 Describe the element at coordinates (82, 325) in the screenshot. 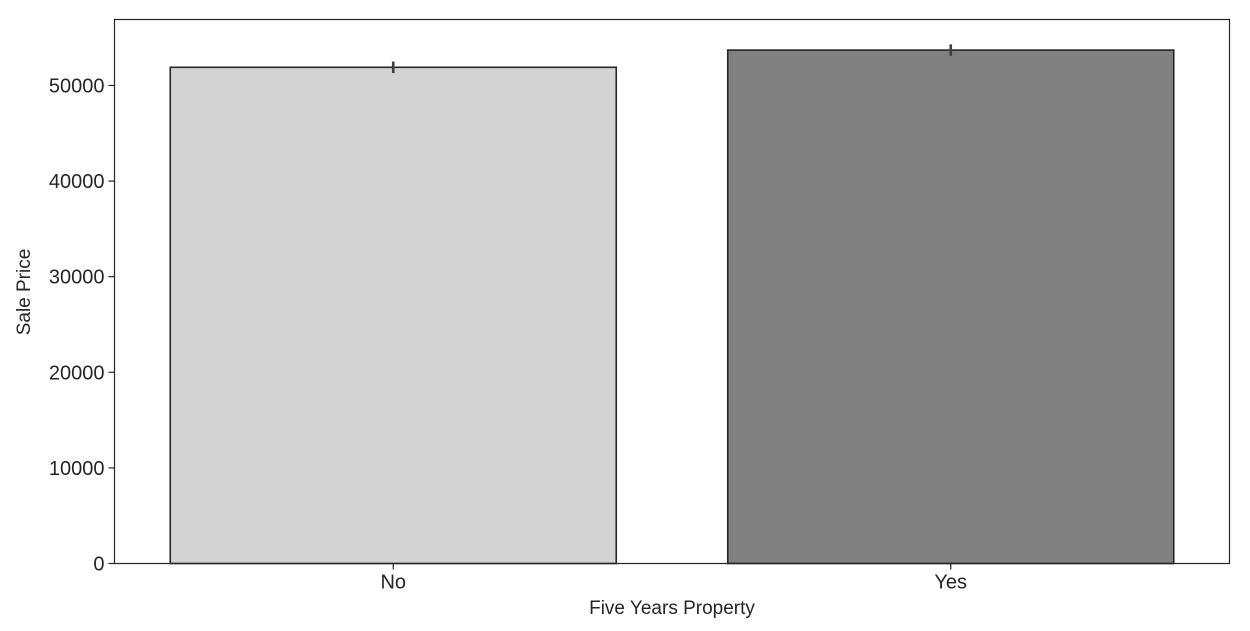

I see `y-axis: 0 10000 20000 30000 40000 50000` at that location.